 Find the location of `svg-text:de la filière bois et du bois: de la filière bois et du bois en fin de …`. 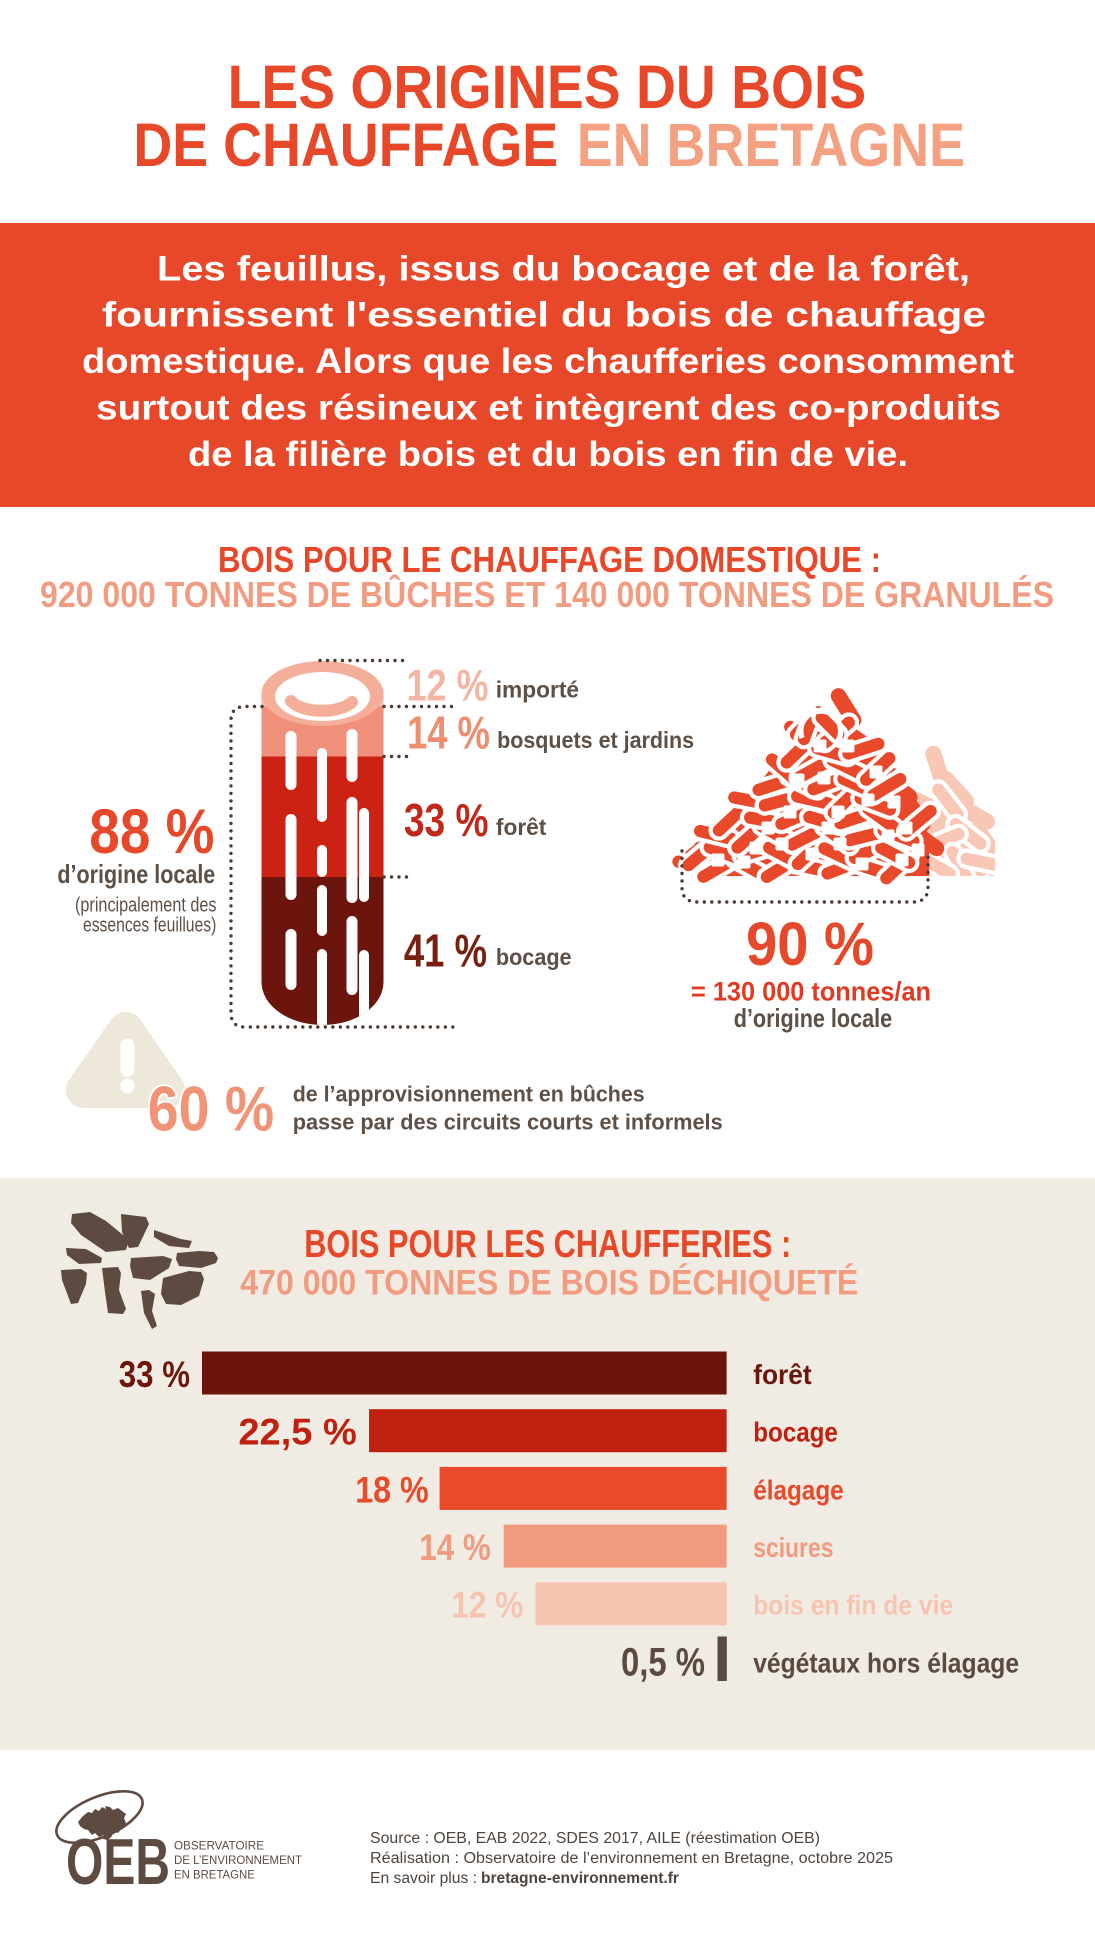

svg-text:de la filière bois et du bois: de la filière bois et du bois en fin de … is located at coordinates (548, 454).